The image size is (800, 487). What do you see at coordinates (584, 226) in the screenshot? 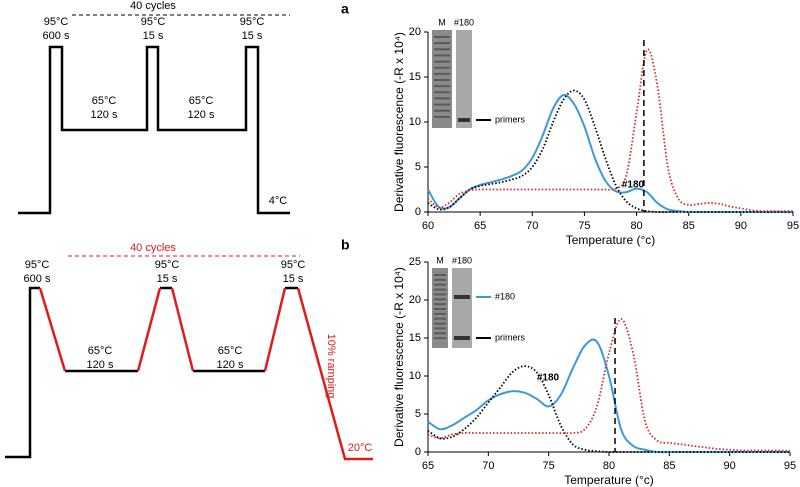
I see `x-tick-label: 75` at bounding box center [584, 226].